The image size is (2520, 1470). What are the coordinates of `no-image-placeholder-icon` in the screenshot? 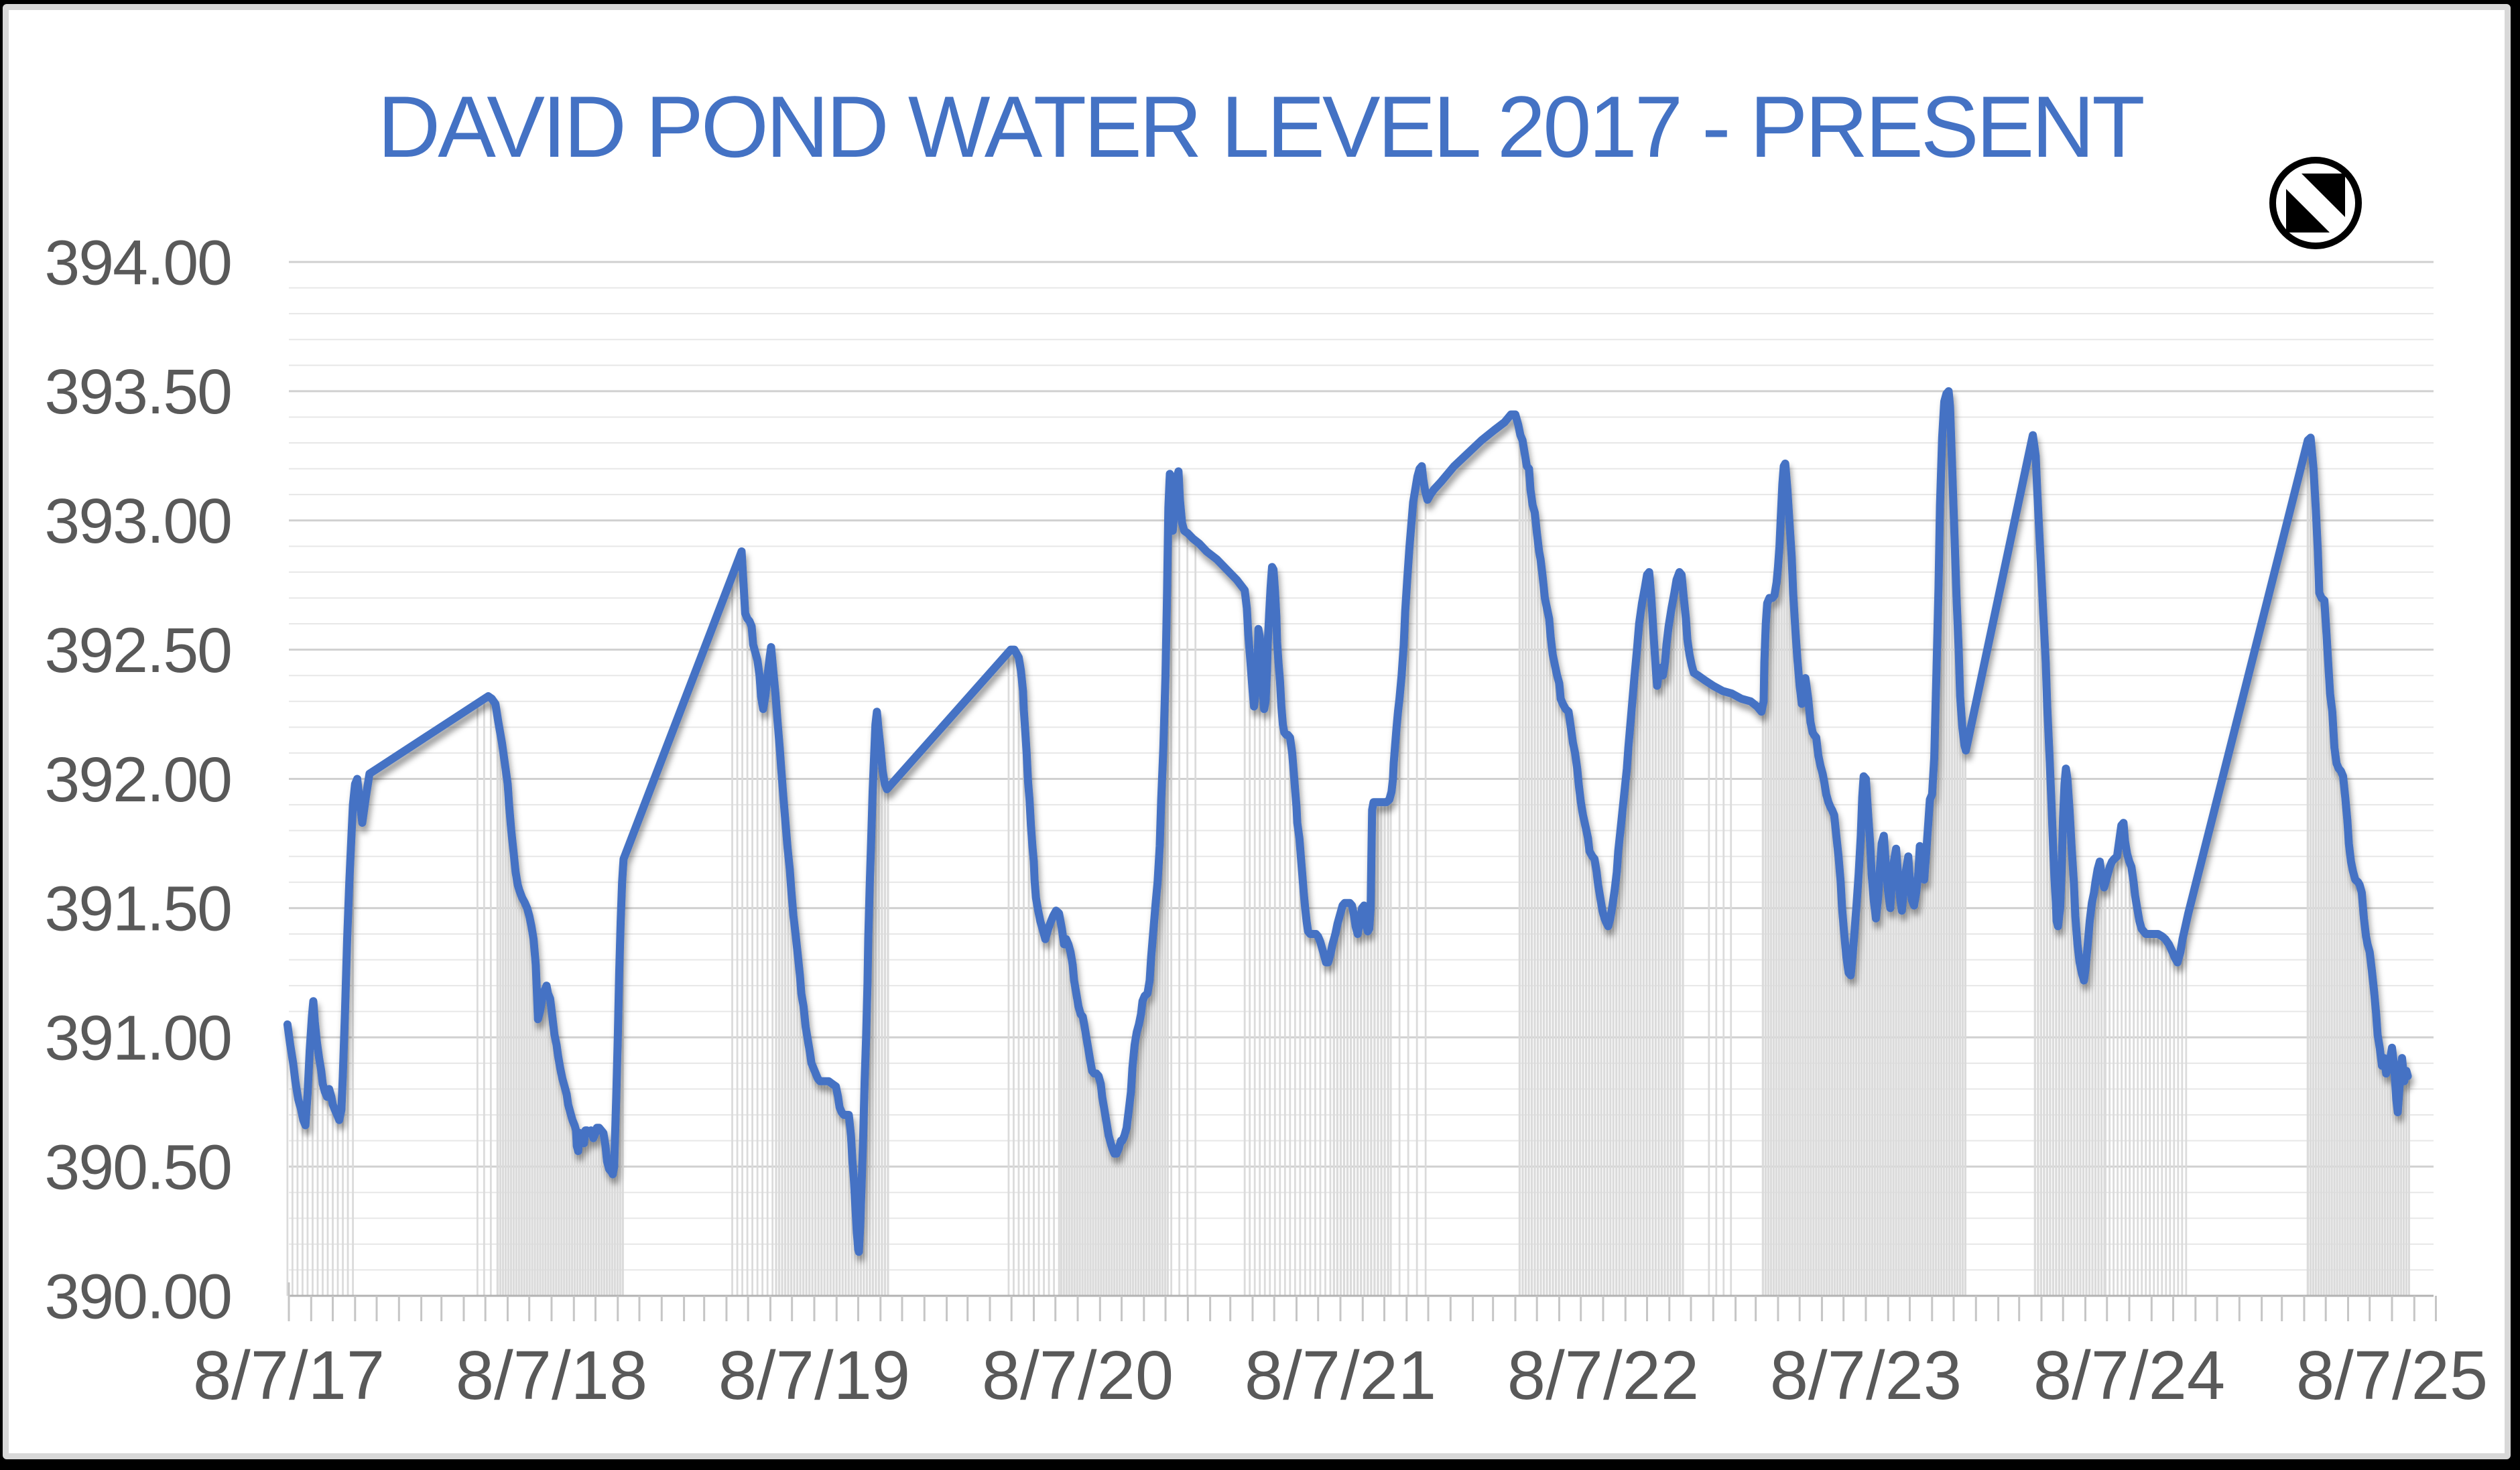 It's located at (2315, 203).